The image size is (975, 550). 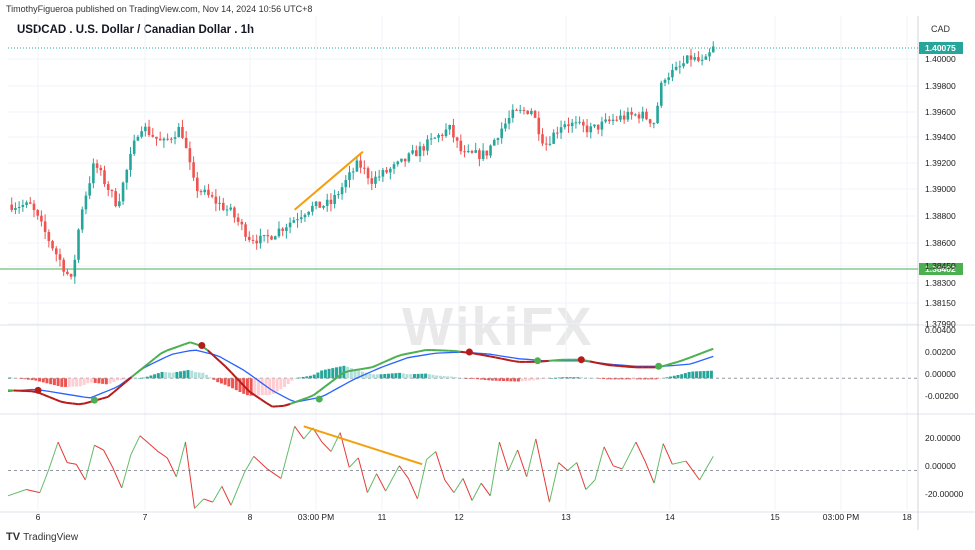 What do you see at coordinates (250, 517) in the screenshot?
I see `x-tick-label: 8` at bounding box center [250, 517].